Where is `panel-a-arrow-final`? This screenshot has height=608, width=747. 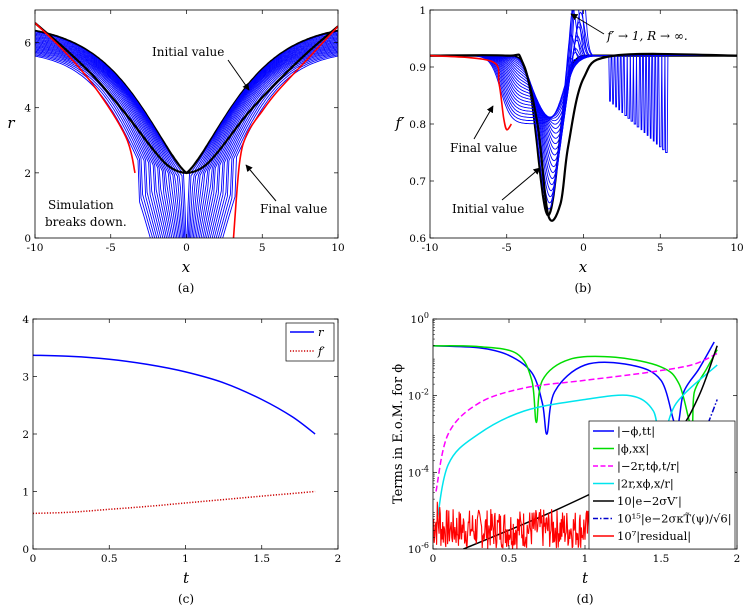 panel-a-arrow-final is located at coordinates (261, 183).